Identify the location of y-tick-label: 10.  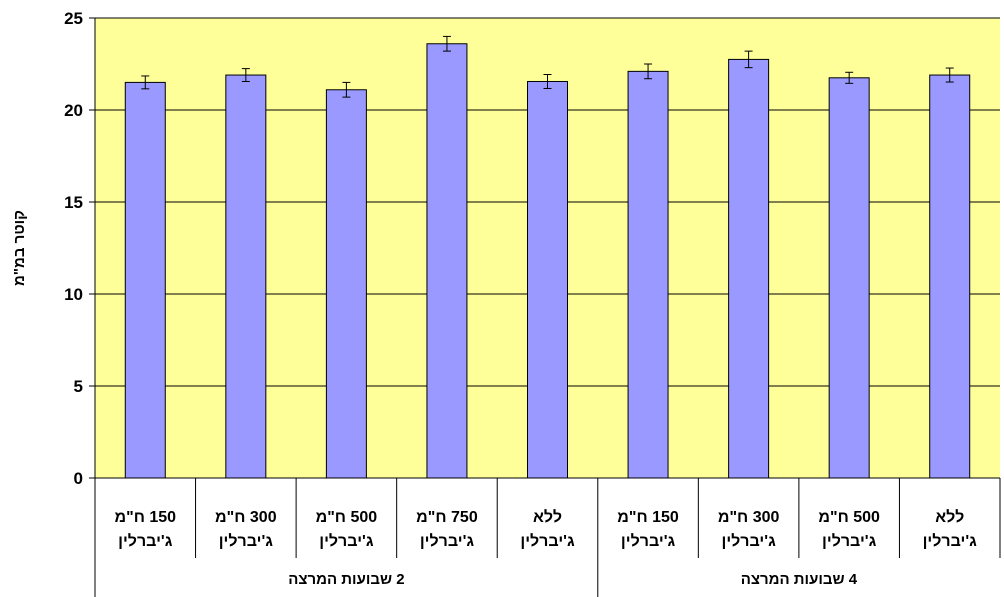
(73, 294).